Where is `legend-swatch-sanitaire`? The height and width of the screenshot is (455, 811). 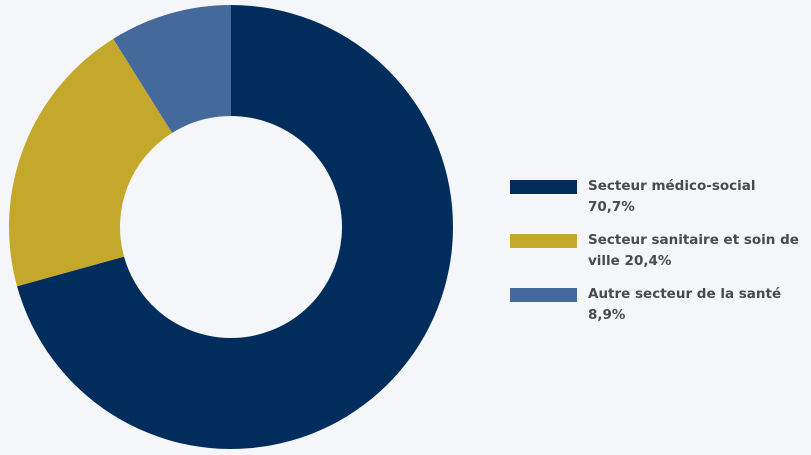 legend-swatch-sanitaire is located at coordinates (543, 241).